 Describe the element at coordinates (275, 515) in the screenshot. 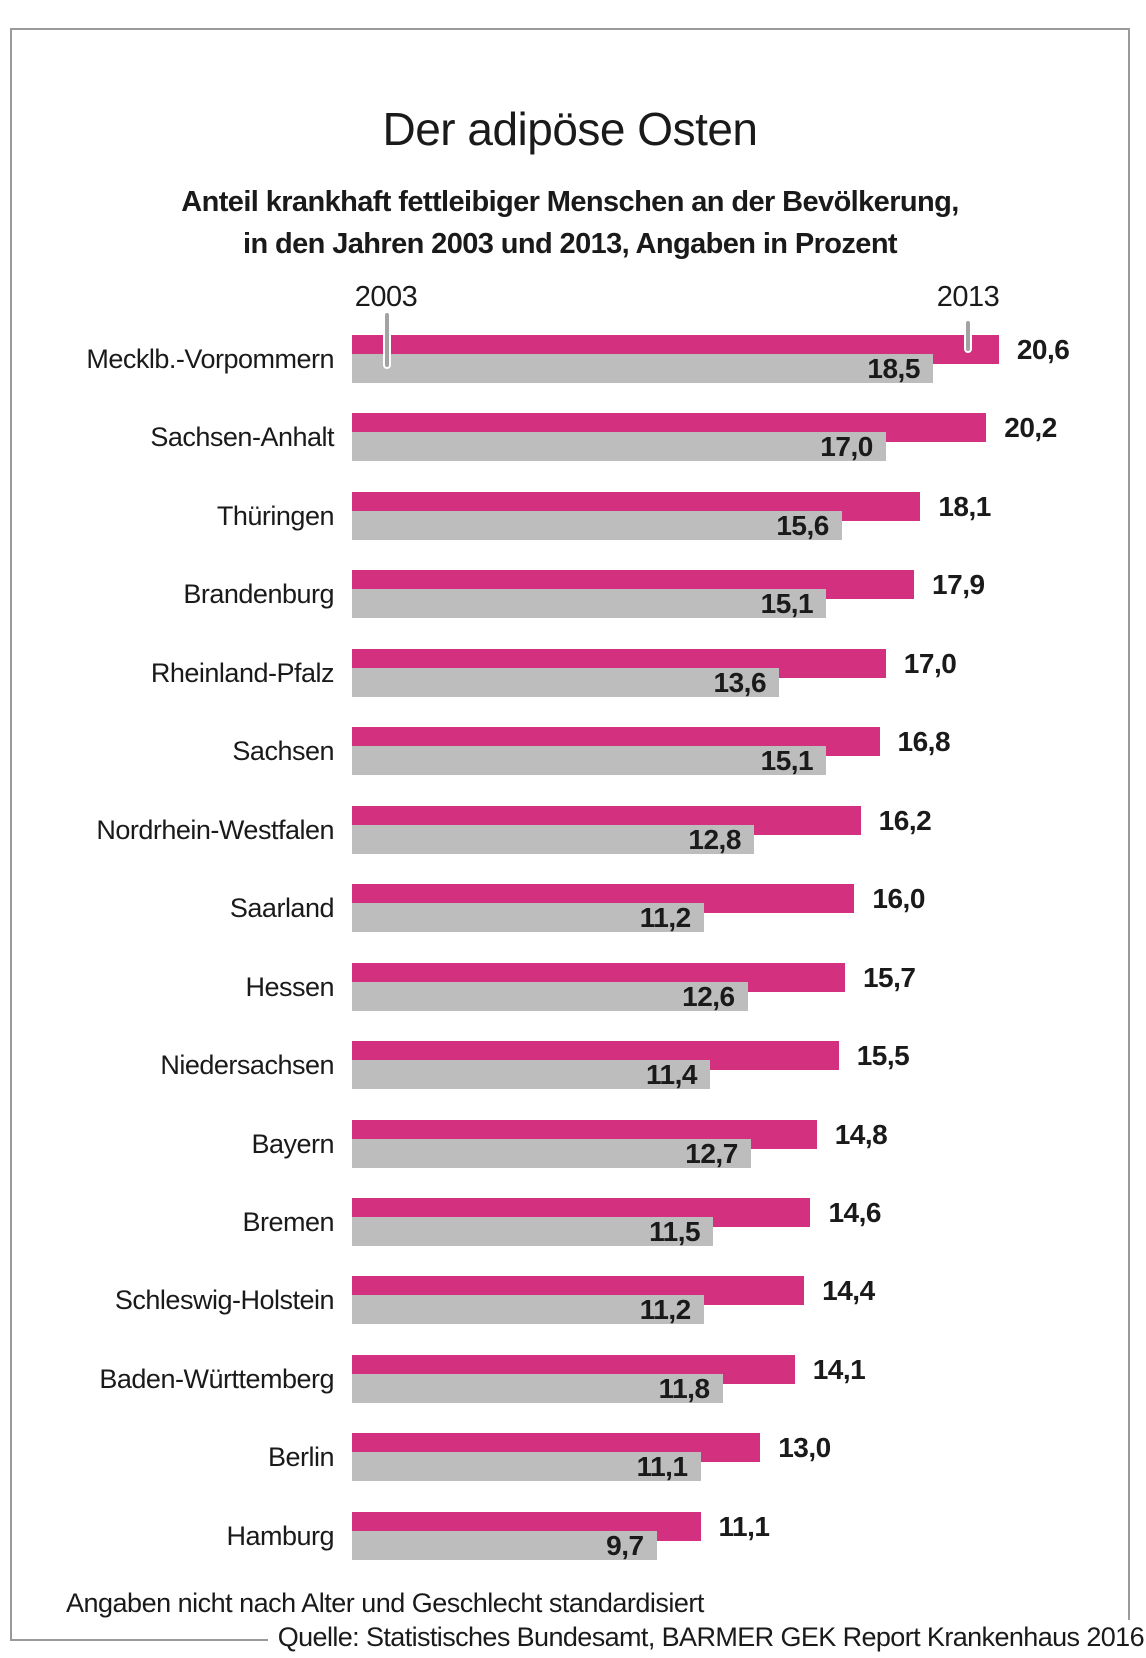

I see `state-label: Thüringen` at that location.